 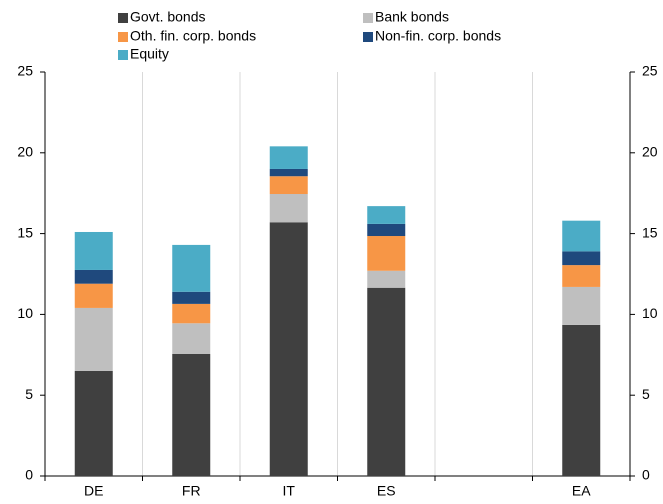 What do you see at coordinates (412, 17) in the screenshot?
I see `legend-label: Bank bonds` at bounding box center [412, 17].